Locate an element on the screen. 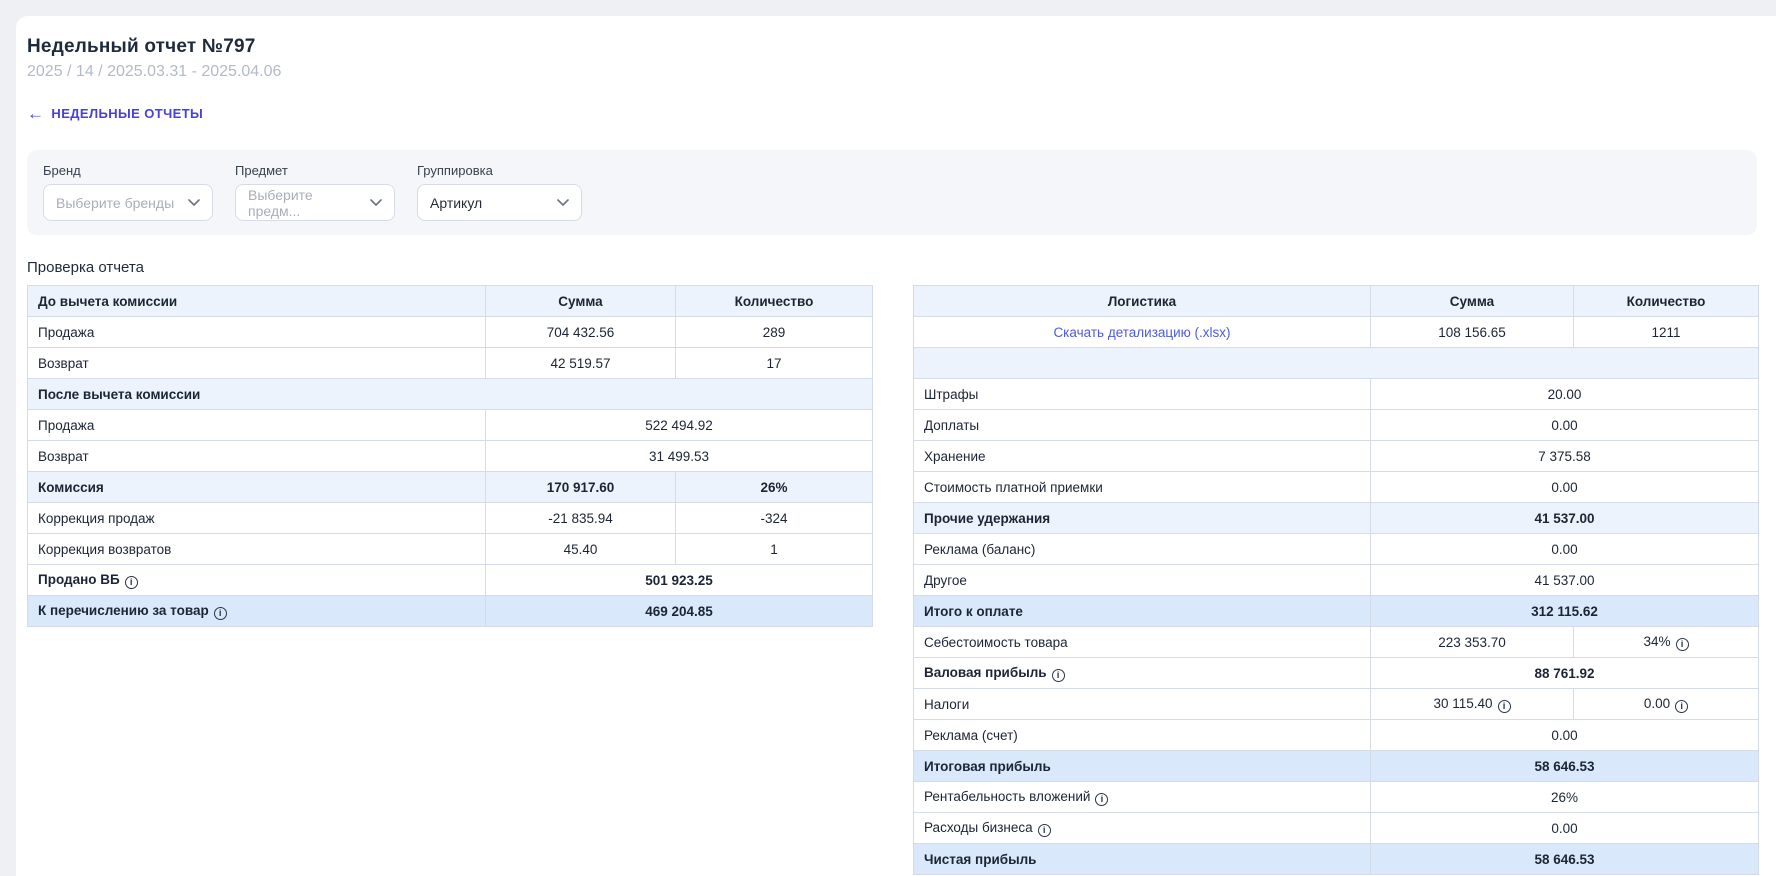 This screenshot has width=1776, height=876. table-row: Реклама (баланс) 0.00 is located at coordinates (1336, 549).